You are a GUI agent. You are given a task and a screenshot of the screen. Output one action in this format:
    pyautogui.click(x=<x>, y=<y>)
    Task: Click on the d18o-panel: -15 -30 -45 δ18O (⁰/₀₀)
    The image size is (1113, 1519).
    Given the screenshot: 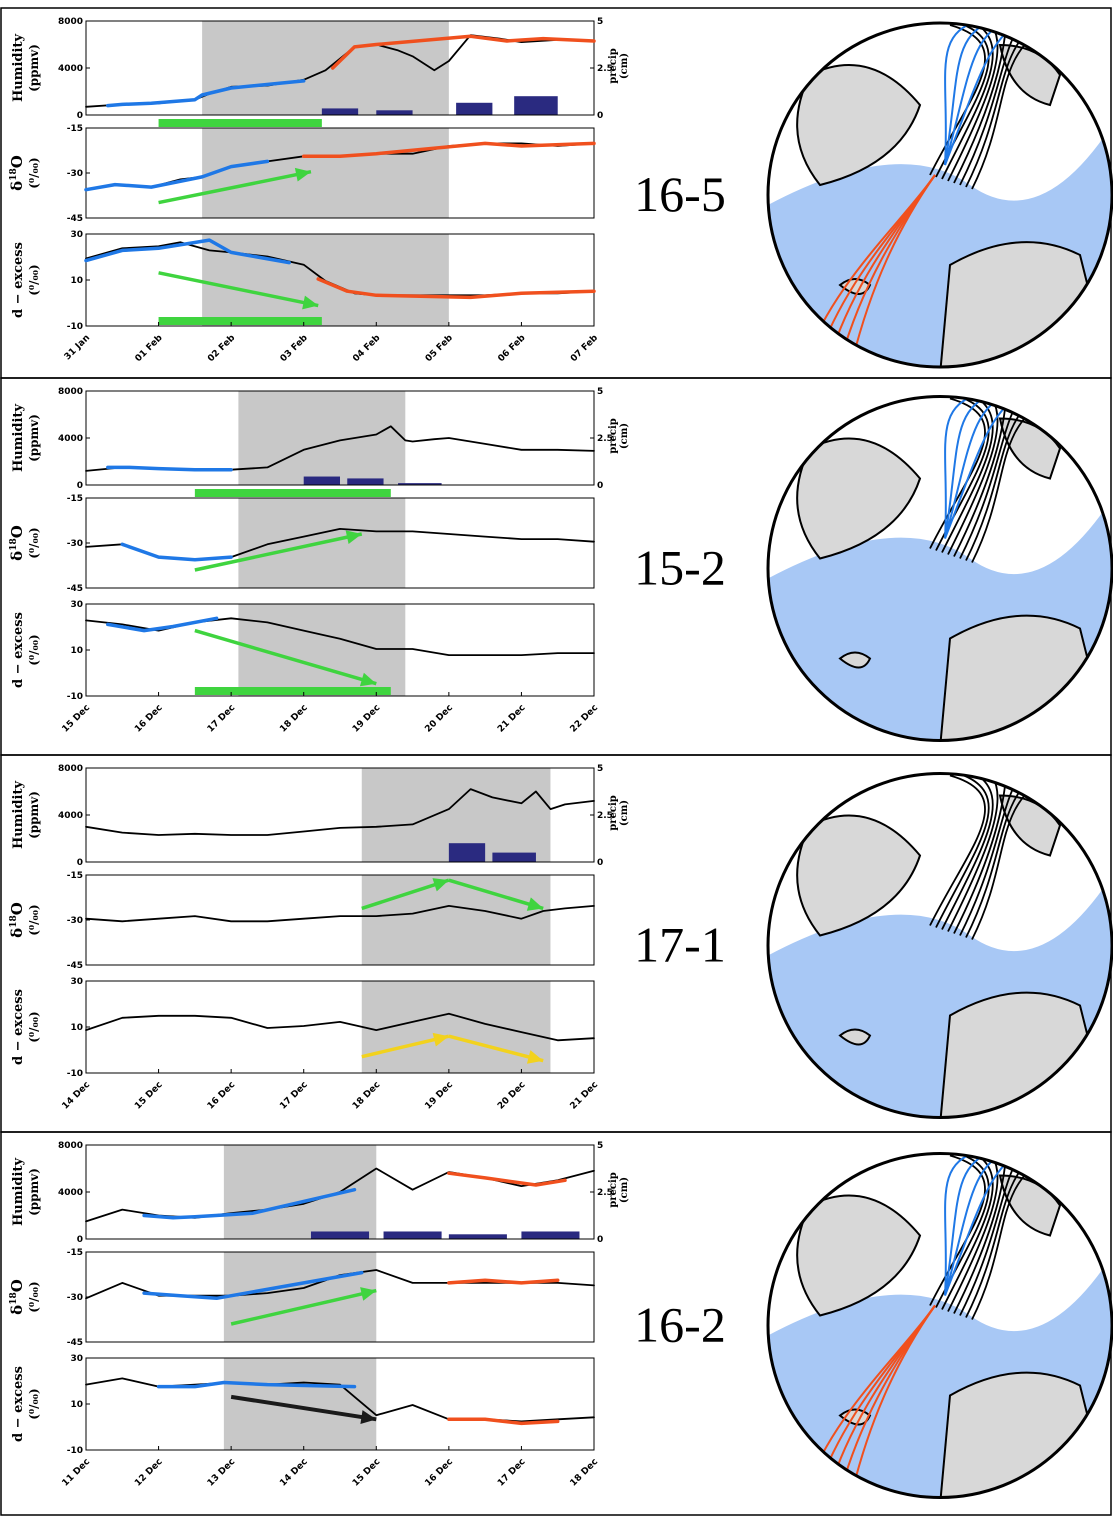 What is the action you would take?
    pyautogui.click(x=301, y=541)
    